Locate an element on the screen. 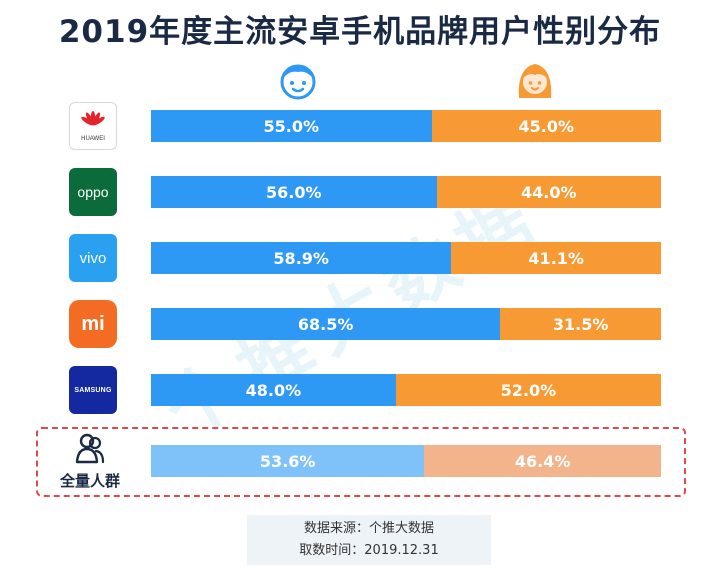 Image resolution: width=720 pixels, height=576 pixels. girl-face-icon is located at coordinates (535, 81).